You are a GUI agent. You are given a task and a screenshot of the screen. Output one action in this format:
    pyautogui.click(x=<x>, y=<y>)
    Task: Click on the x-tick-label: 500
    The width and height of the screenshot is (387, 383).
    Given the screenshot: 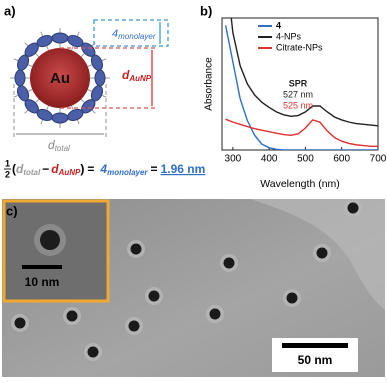 What is the action you would take?
    pyautogui.click(x=305, y=159)
    